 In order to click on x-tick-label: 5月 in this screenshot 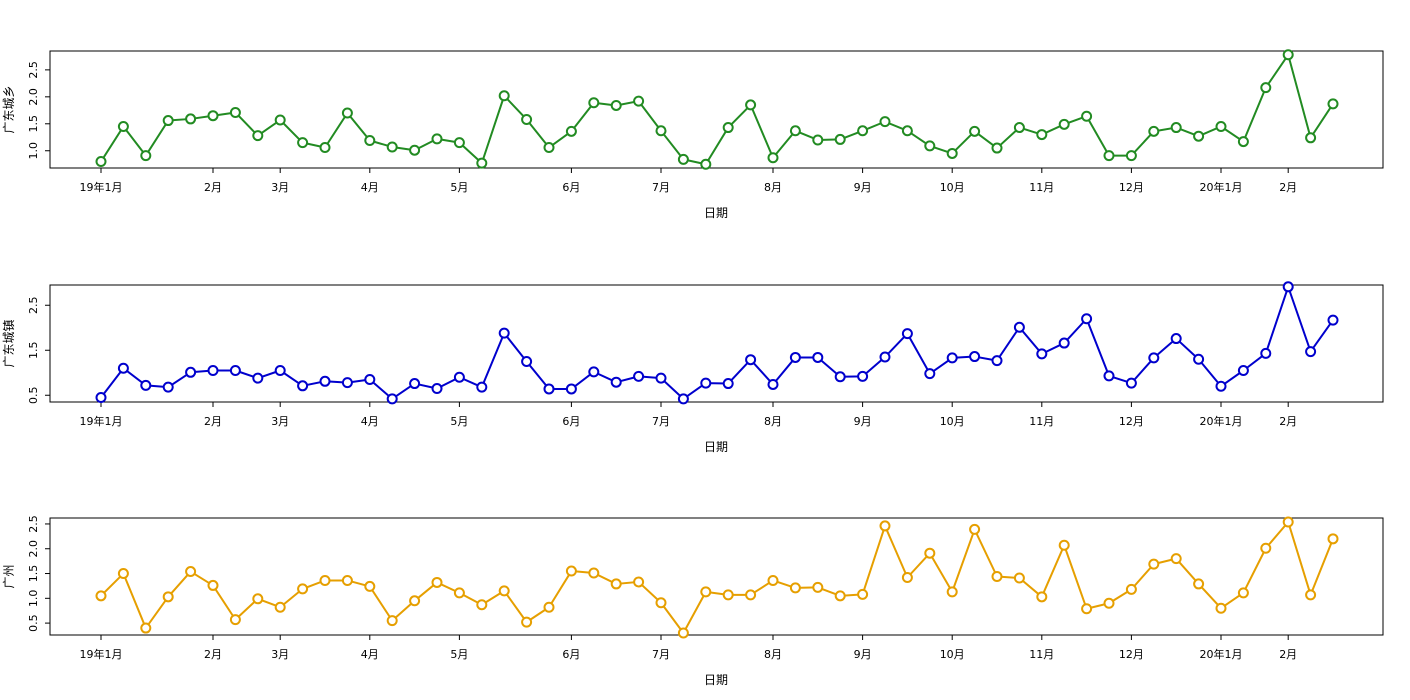, I will do `click(459, 654)`.